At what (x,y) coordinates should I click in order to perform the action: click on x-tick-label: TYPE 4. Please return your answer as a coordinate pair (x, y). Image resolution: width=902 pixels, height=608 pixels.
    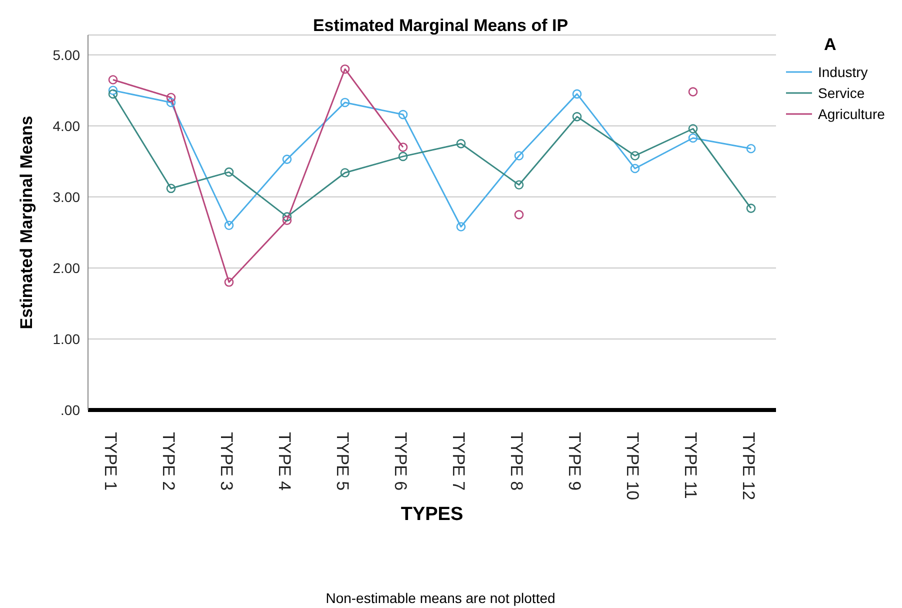
    Looking at the image, I should click on (284, 461).